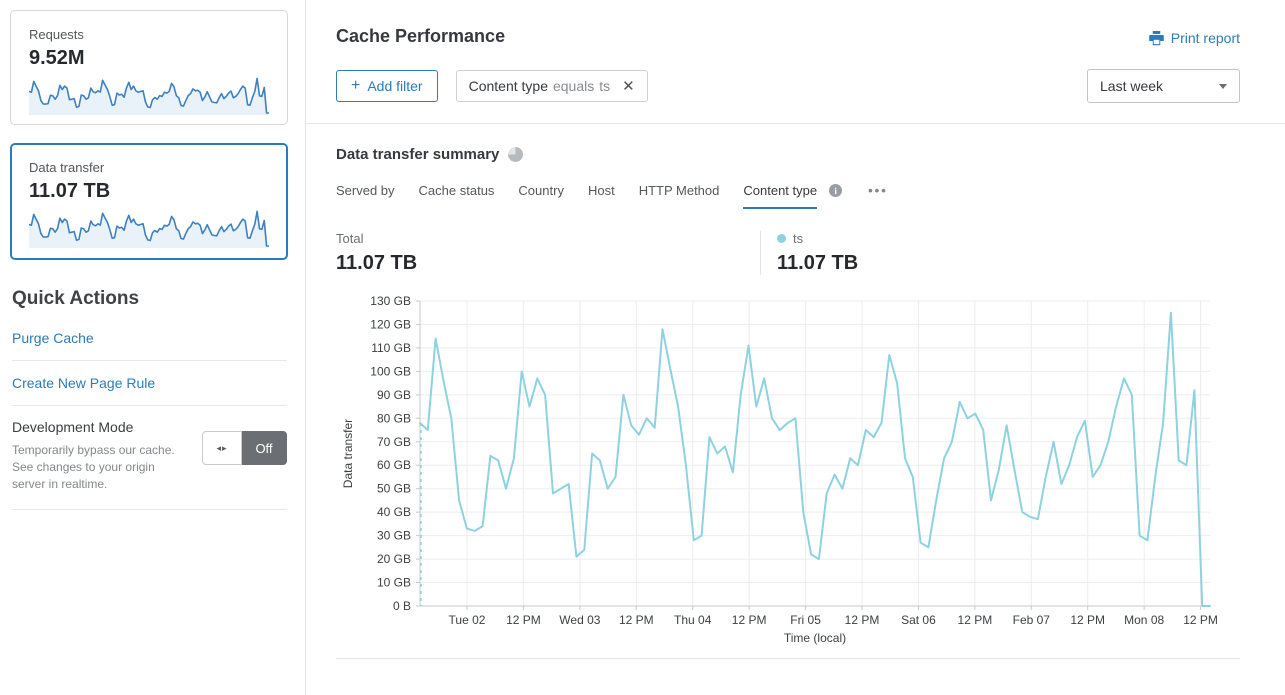 This screenshot has width=1285, height=695. I want to click on data-transfer-sparkline, so click(149, 229).